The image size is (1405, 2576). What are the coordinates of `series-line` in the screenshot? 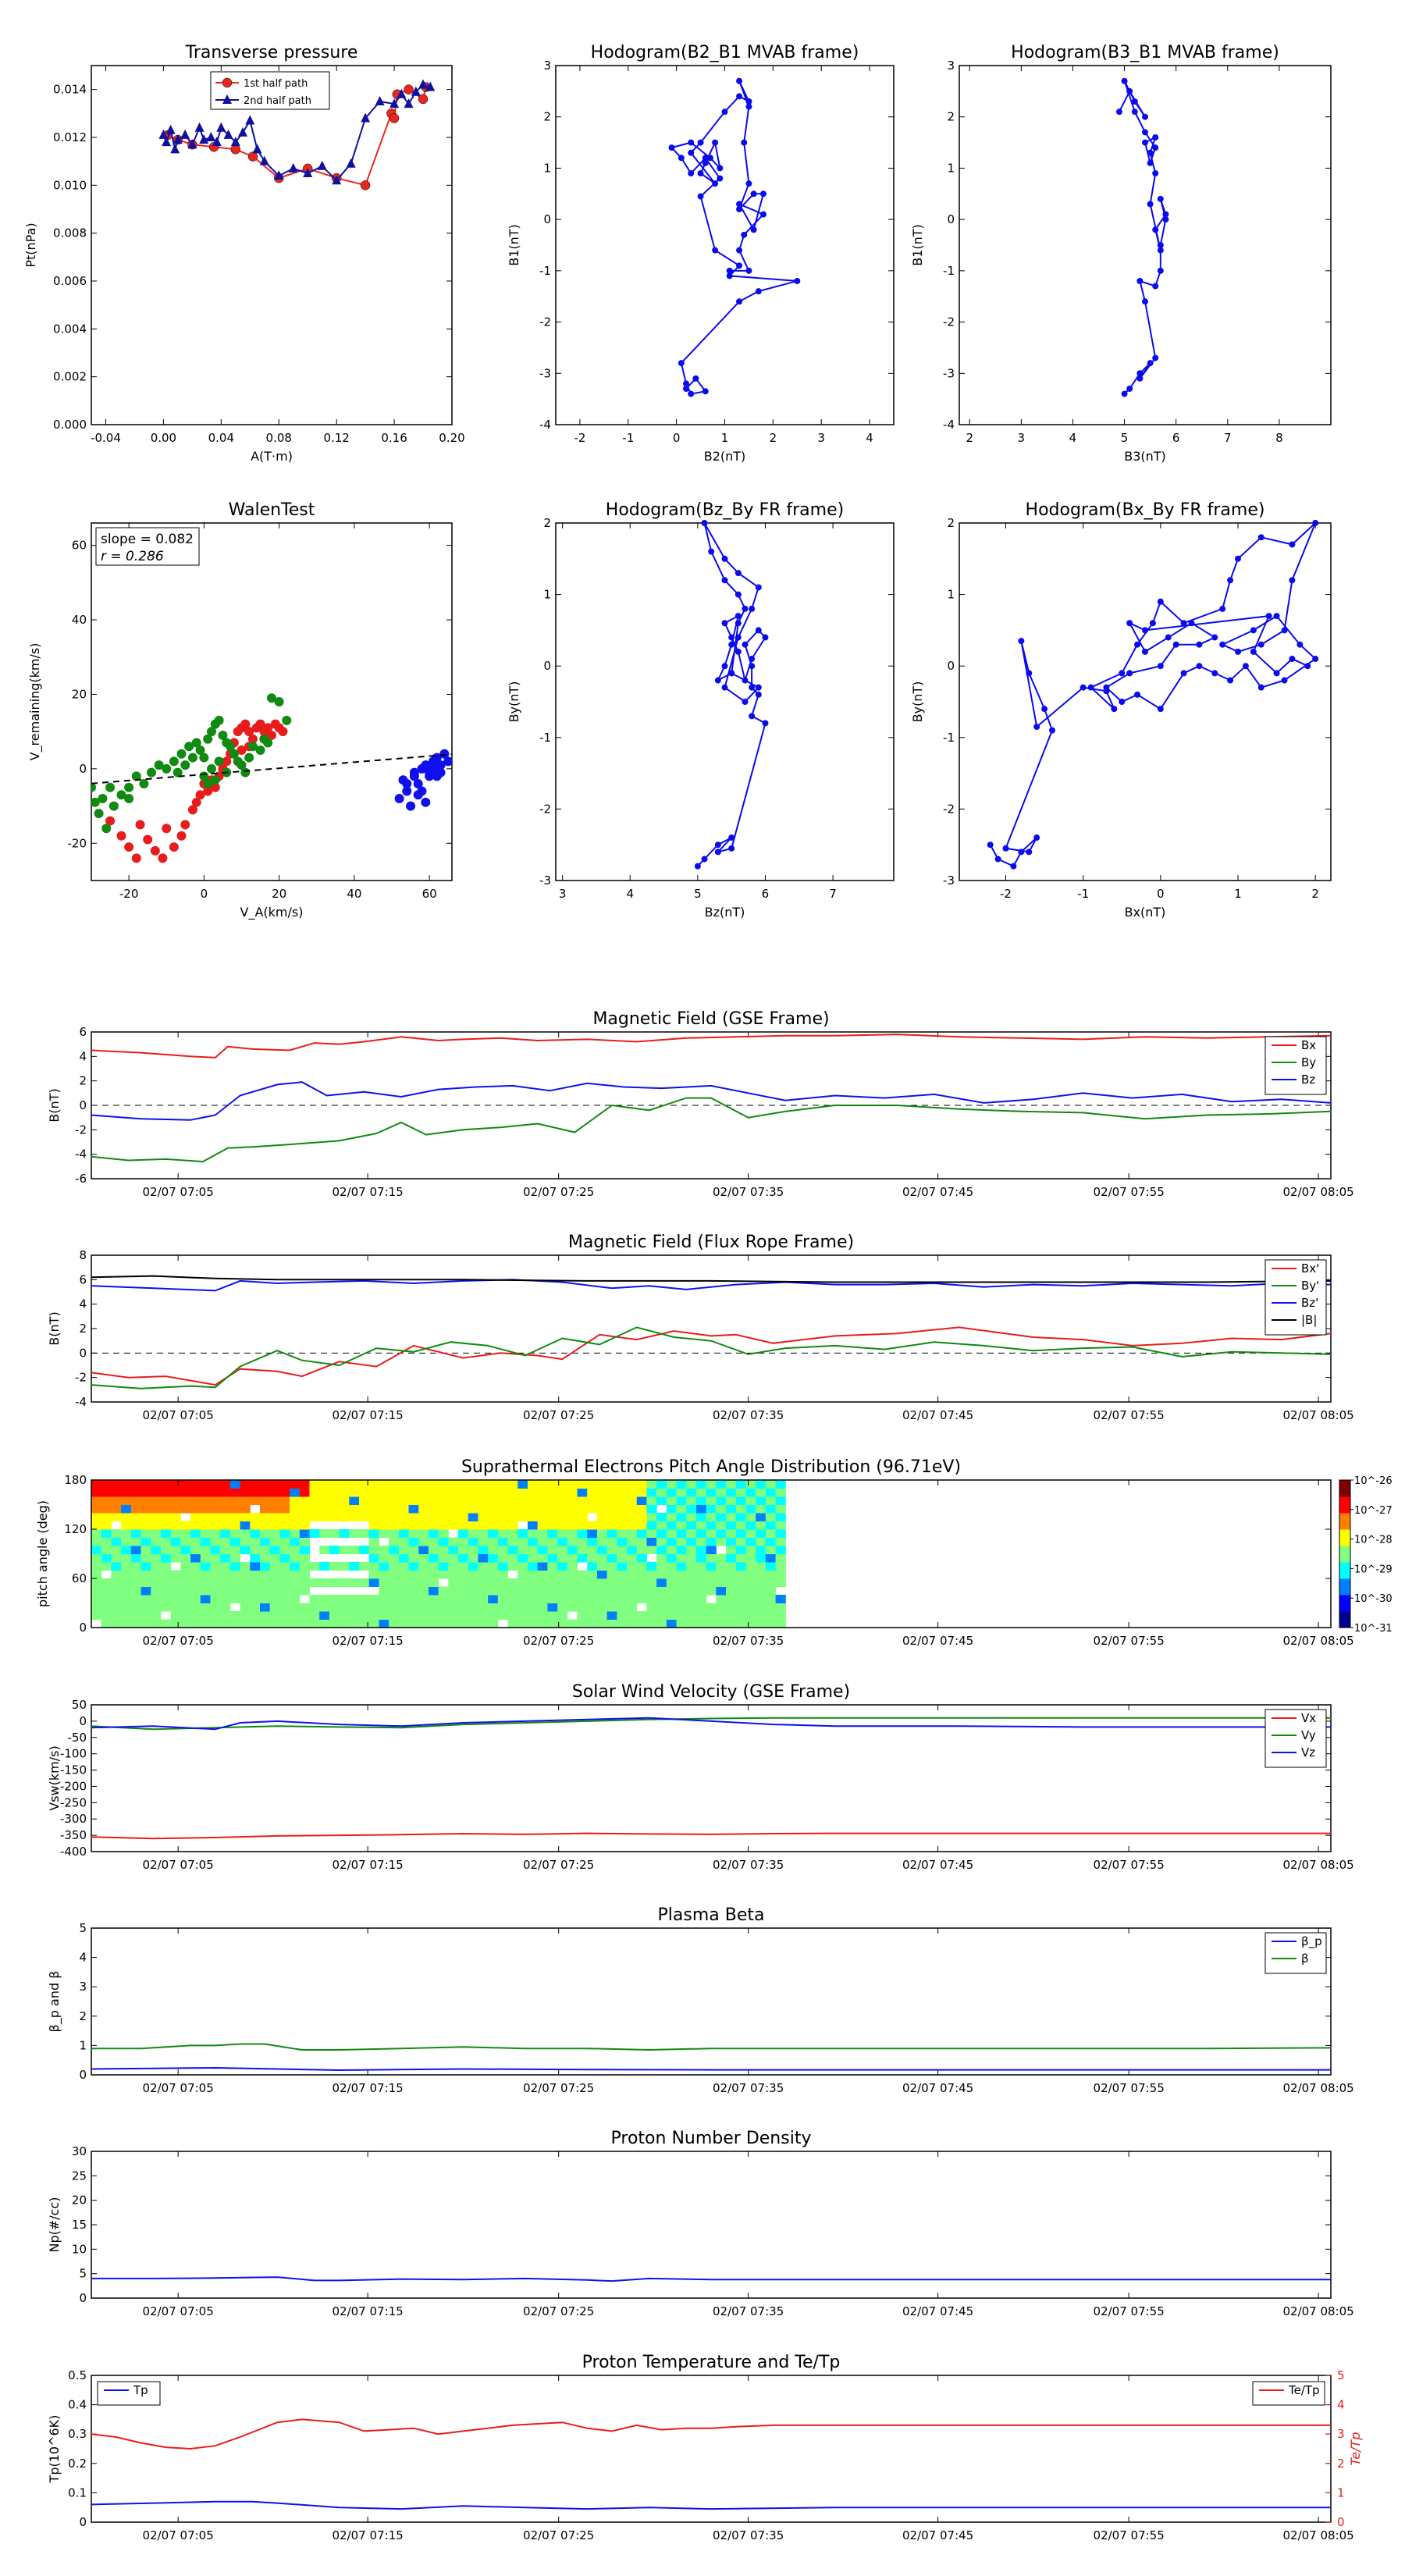 It's located at (712, 2047).